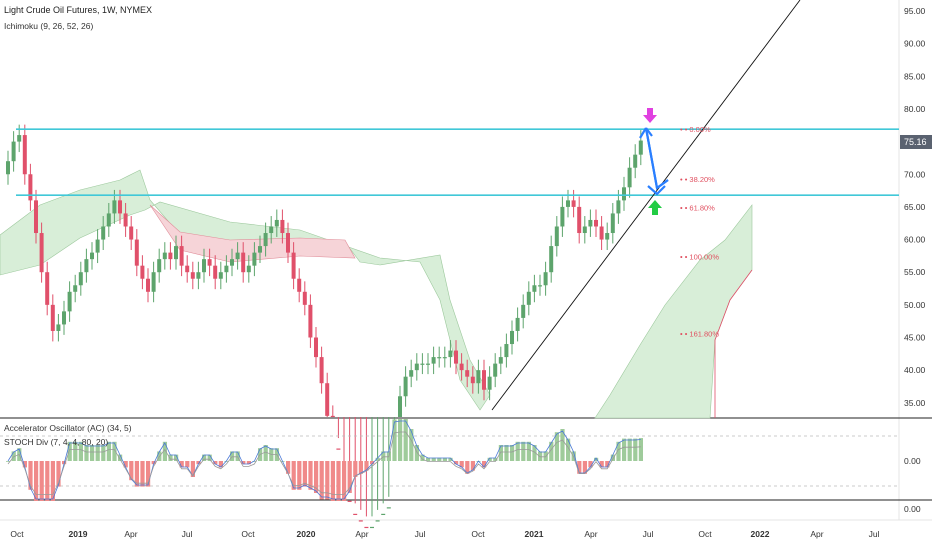 The width and height of the screenshot is (932, 550). Describe the element at coordinates (48, 26) in the screenshot. I see `indicator-label: Ichimoku (9, 26, 52, 26)` at that location.